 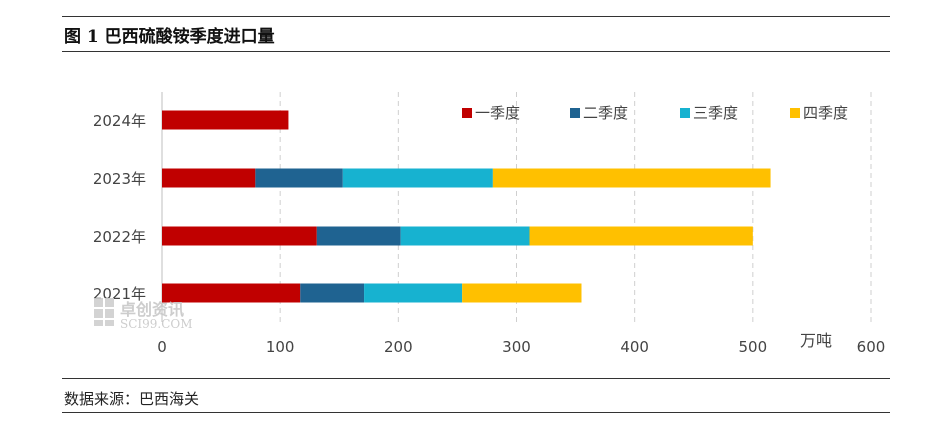 What do you see at coordinates (476, 51) in the screenshot?
I see `title-rule` at bounding box center [476, 51].